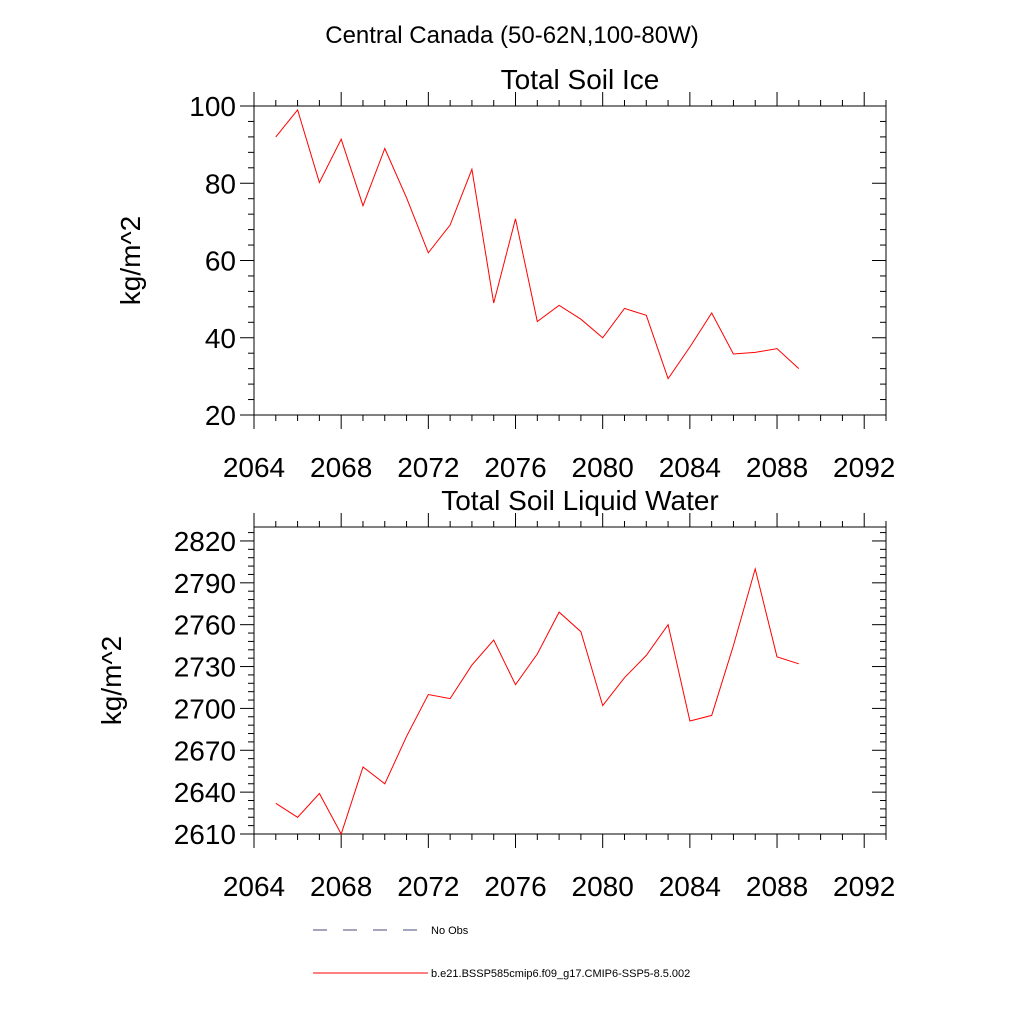 The image size is (1024, 1024). What do you see at coordinates (205, 792) in the screenshot?
I see `y-tick-label: 2640` at bounding box center [205, 792].